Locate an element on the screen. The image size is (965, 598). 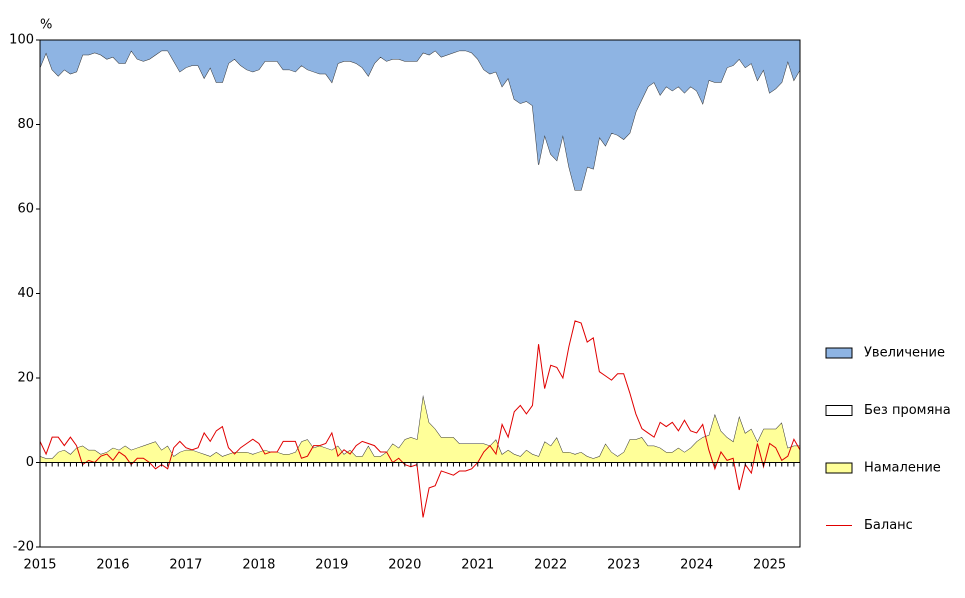
legend-label: Без промяна is located at coordinates (907, 410).